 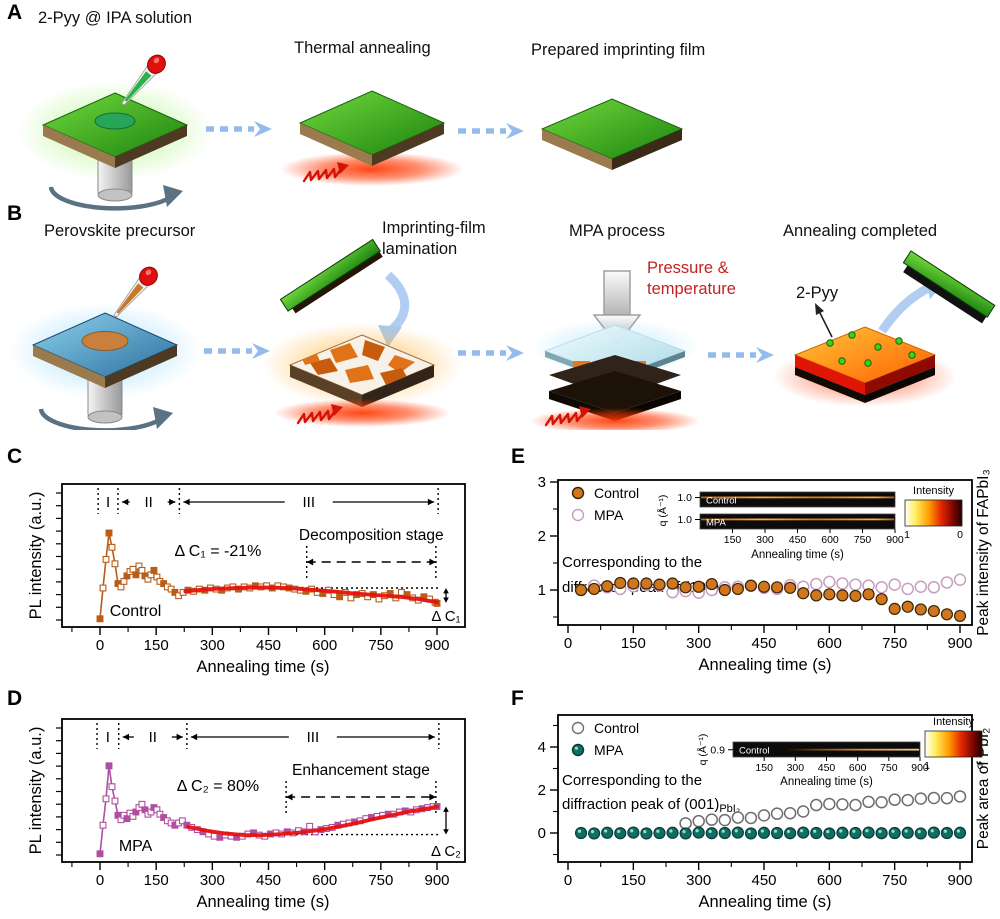 I want to click on process-scene-a, so click(x=350, y=133).